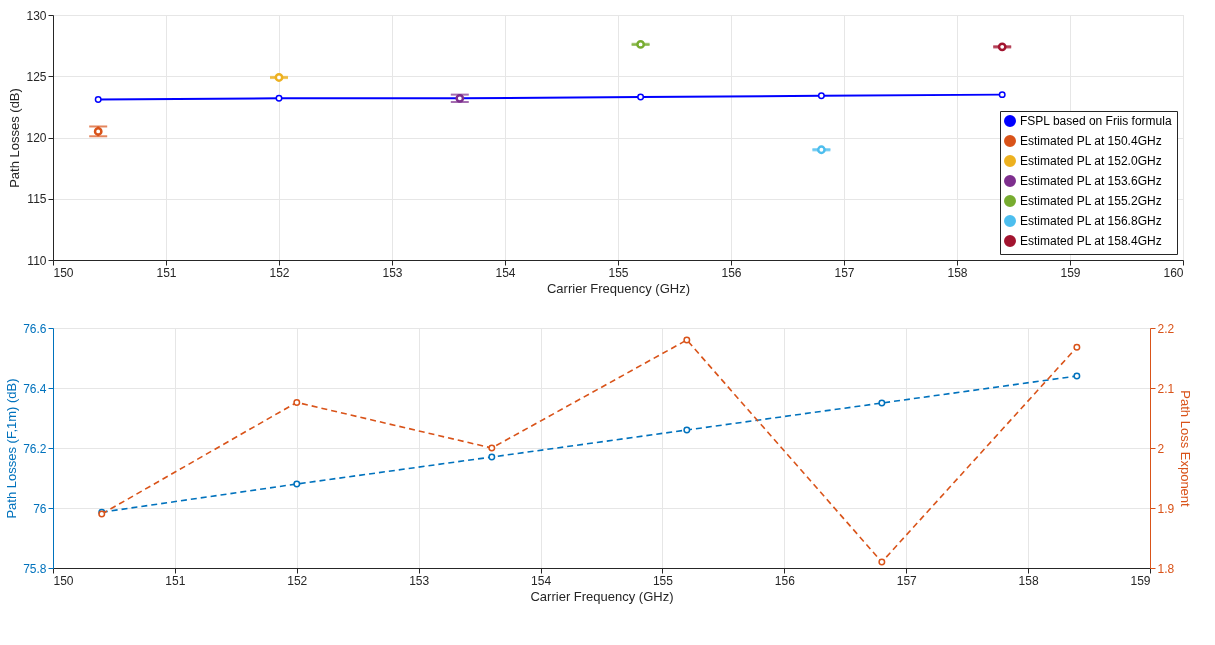  I want to click on x-tick-label: 160, so click(1173, 272).